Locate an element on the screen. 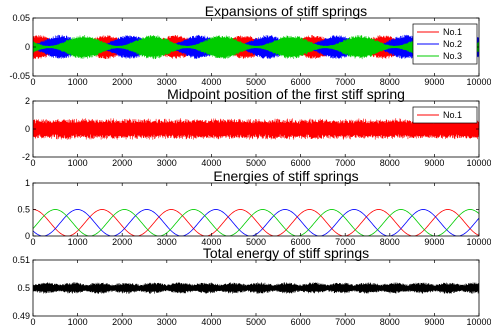  subplot-title: Expansions of stiff springs is located at coordinates (286, 11).